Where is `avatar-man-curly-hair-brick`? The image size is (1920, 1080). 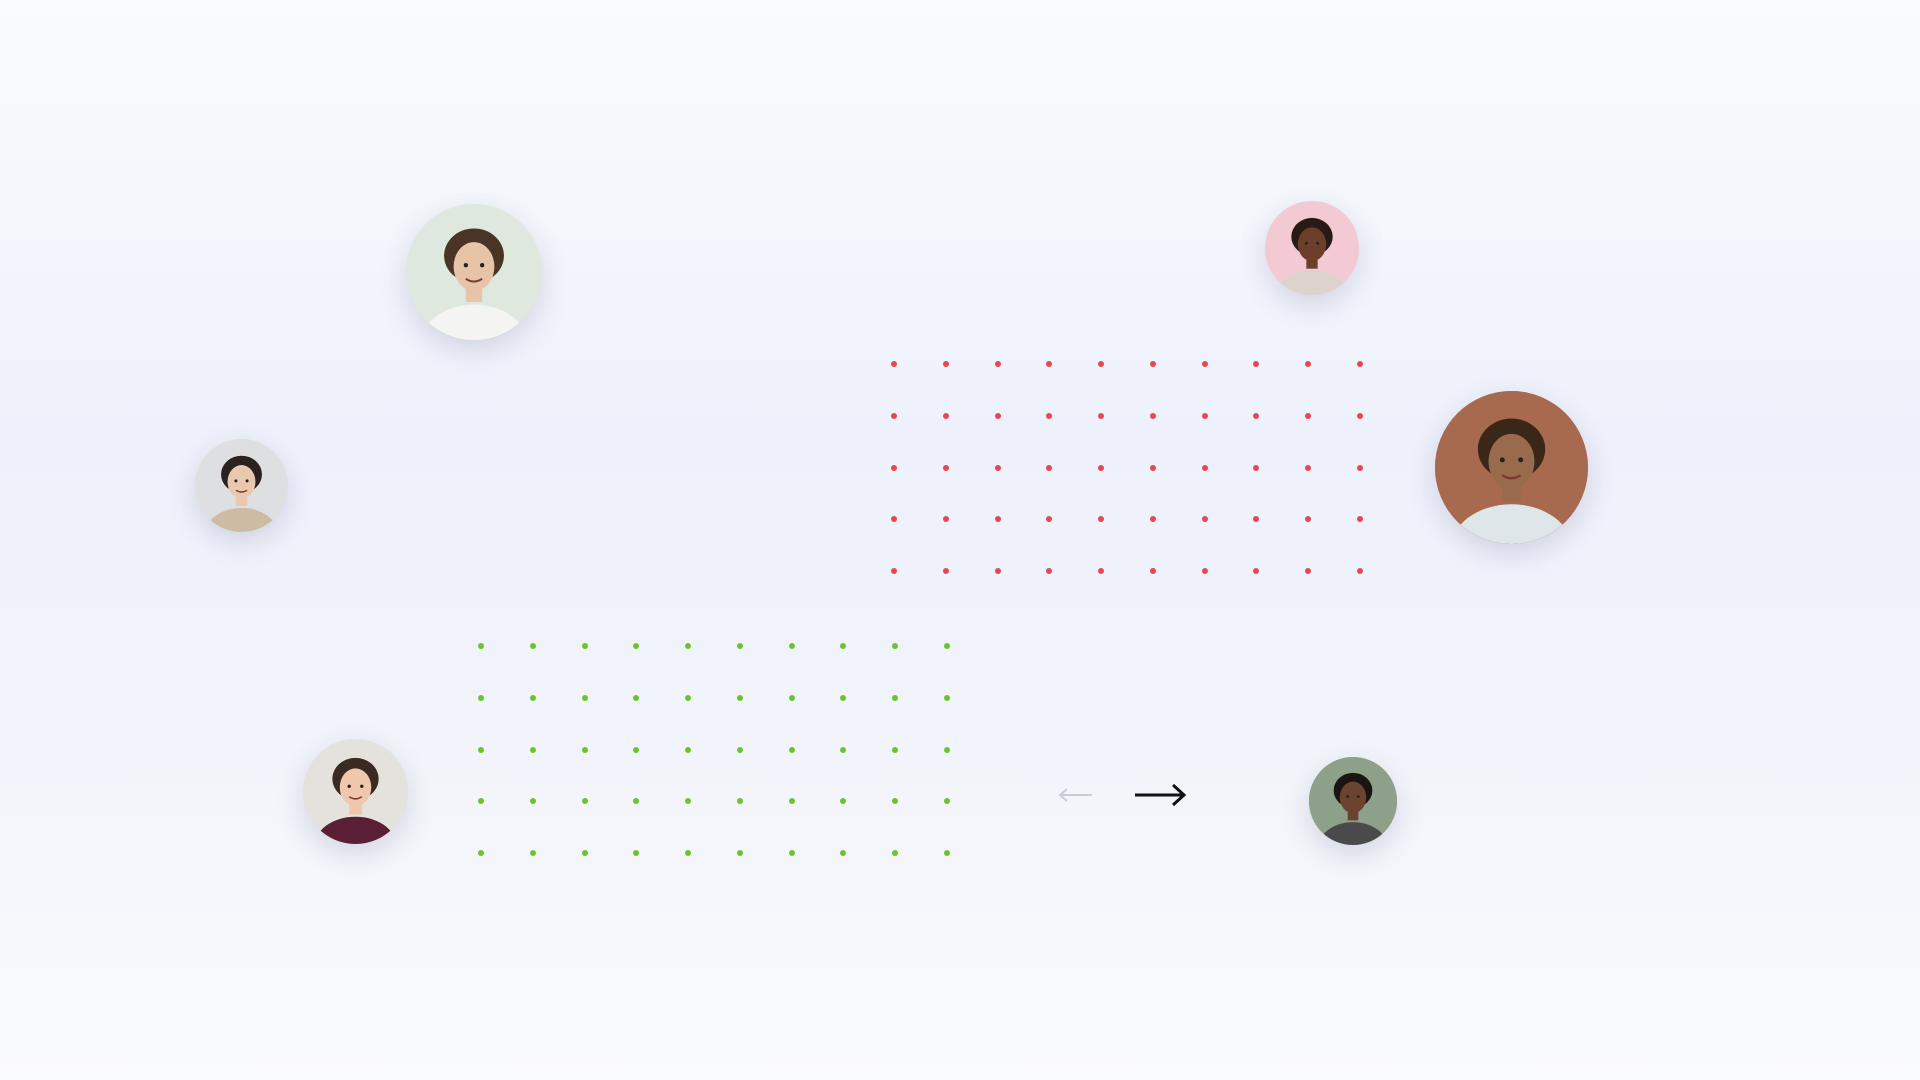
avatar-man-curly-hair-brick is located at coordinates (1511, 467).